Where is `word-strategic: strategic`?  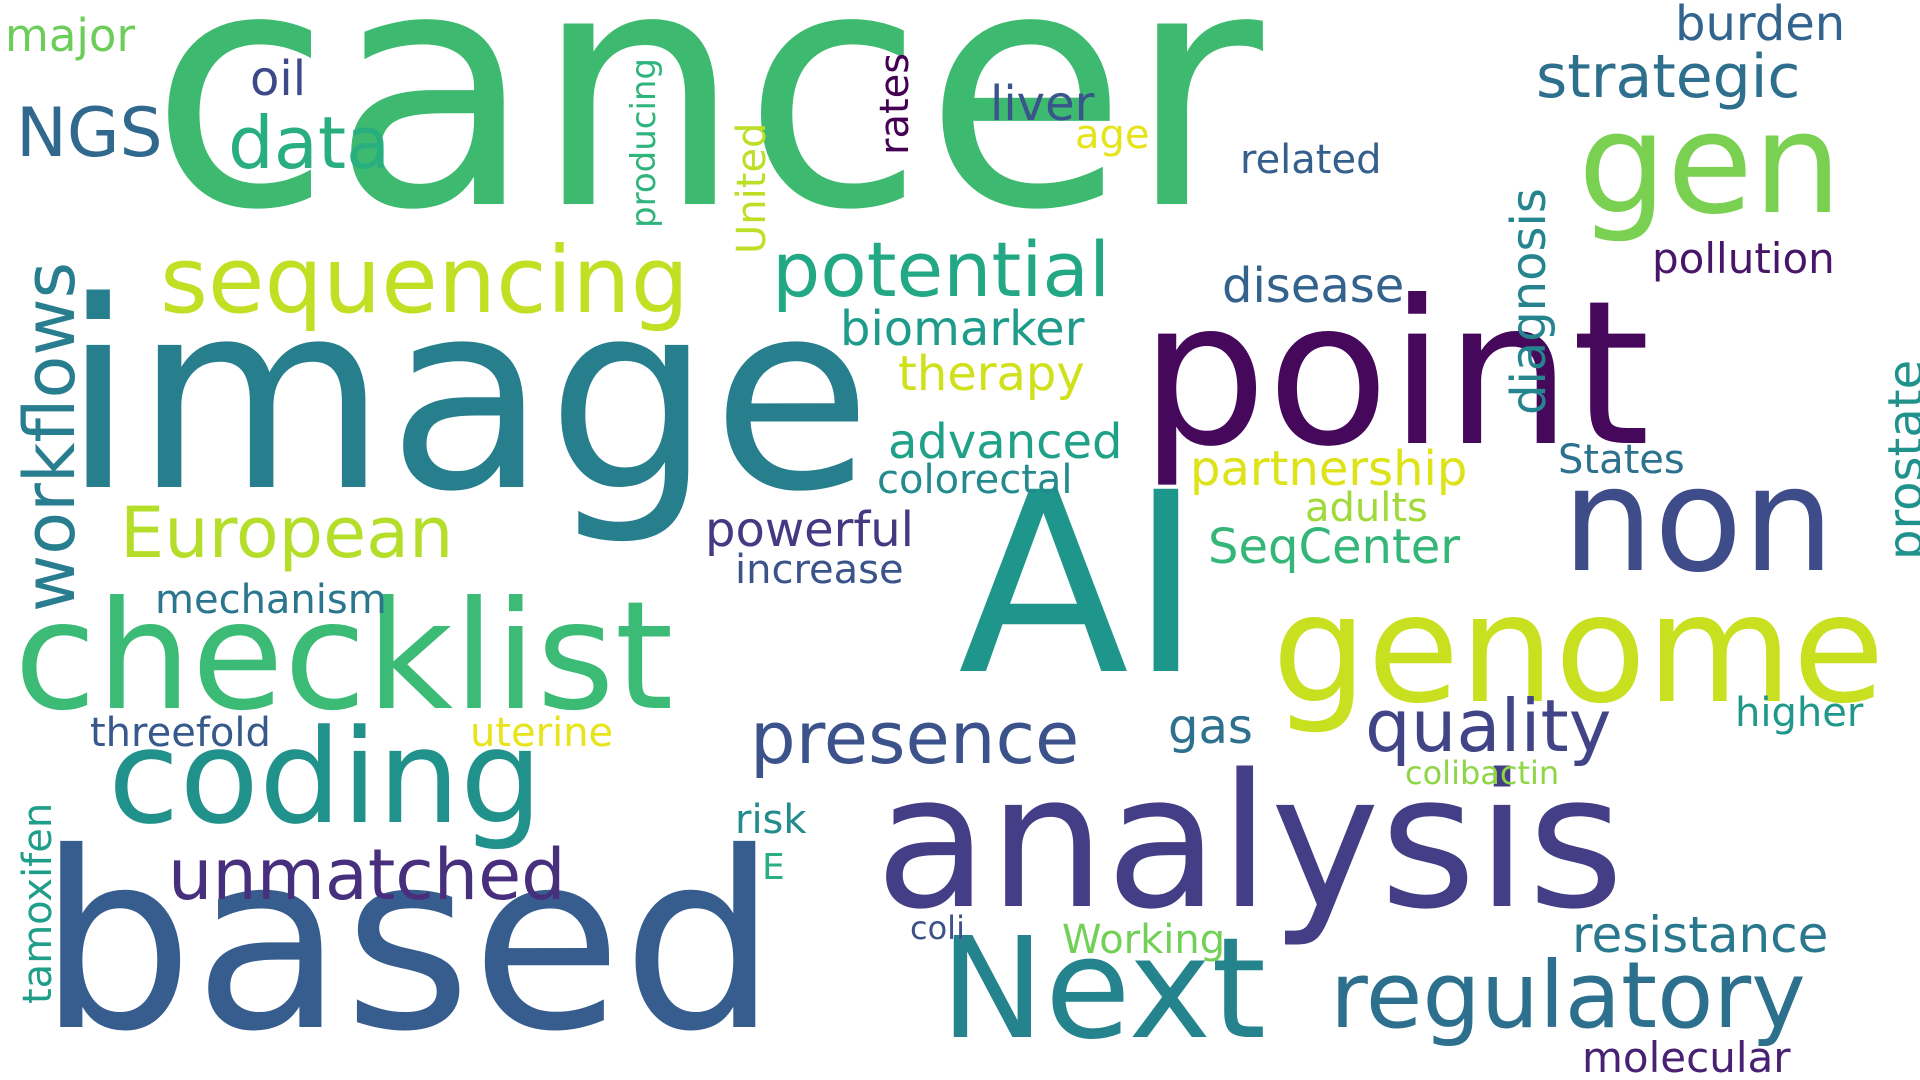 word-strategic: strategic is located at coordinates (1668, 77).